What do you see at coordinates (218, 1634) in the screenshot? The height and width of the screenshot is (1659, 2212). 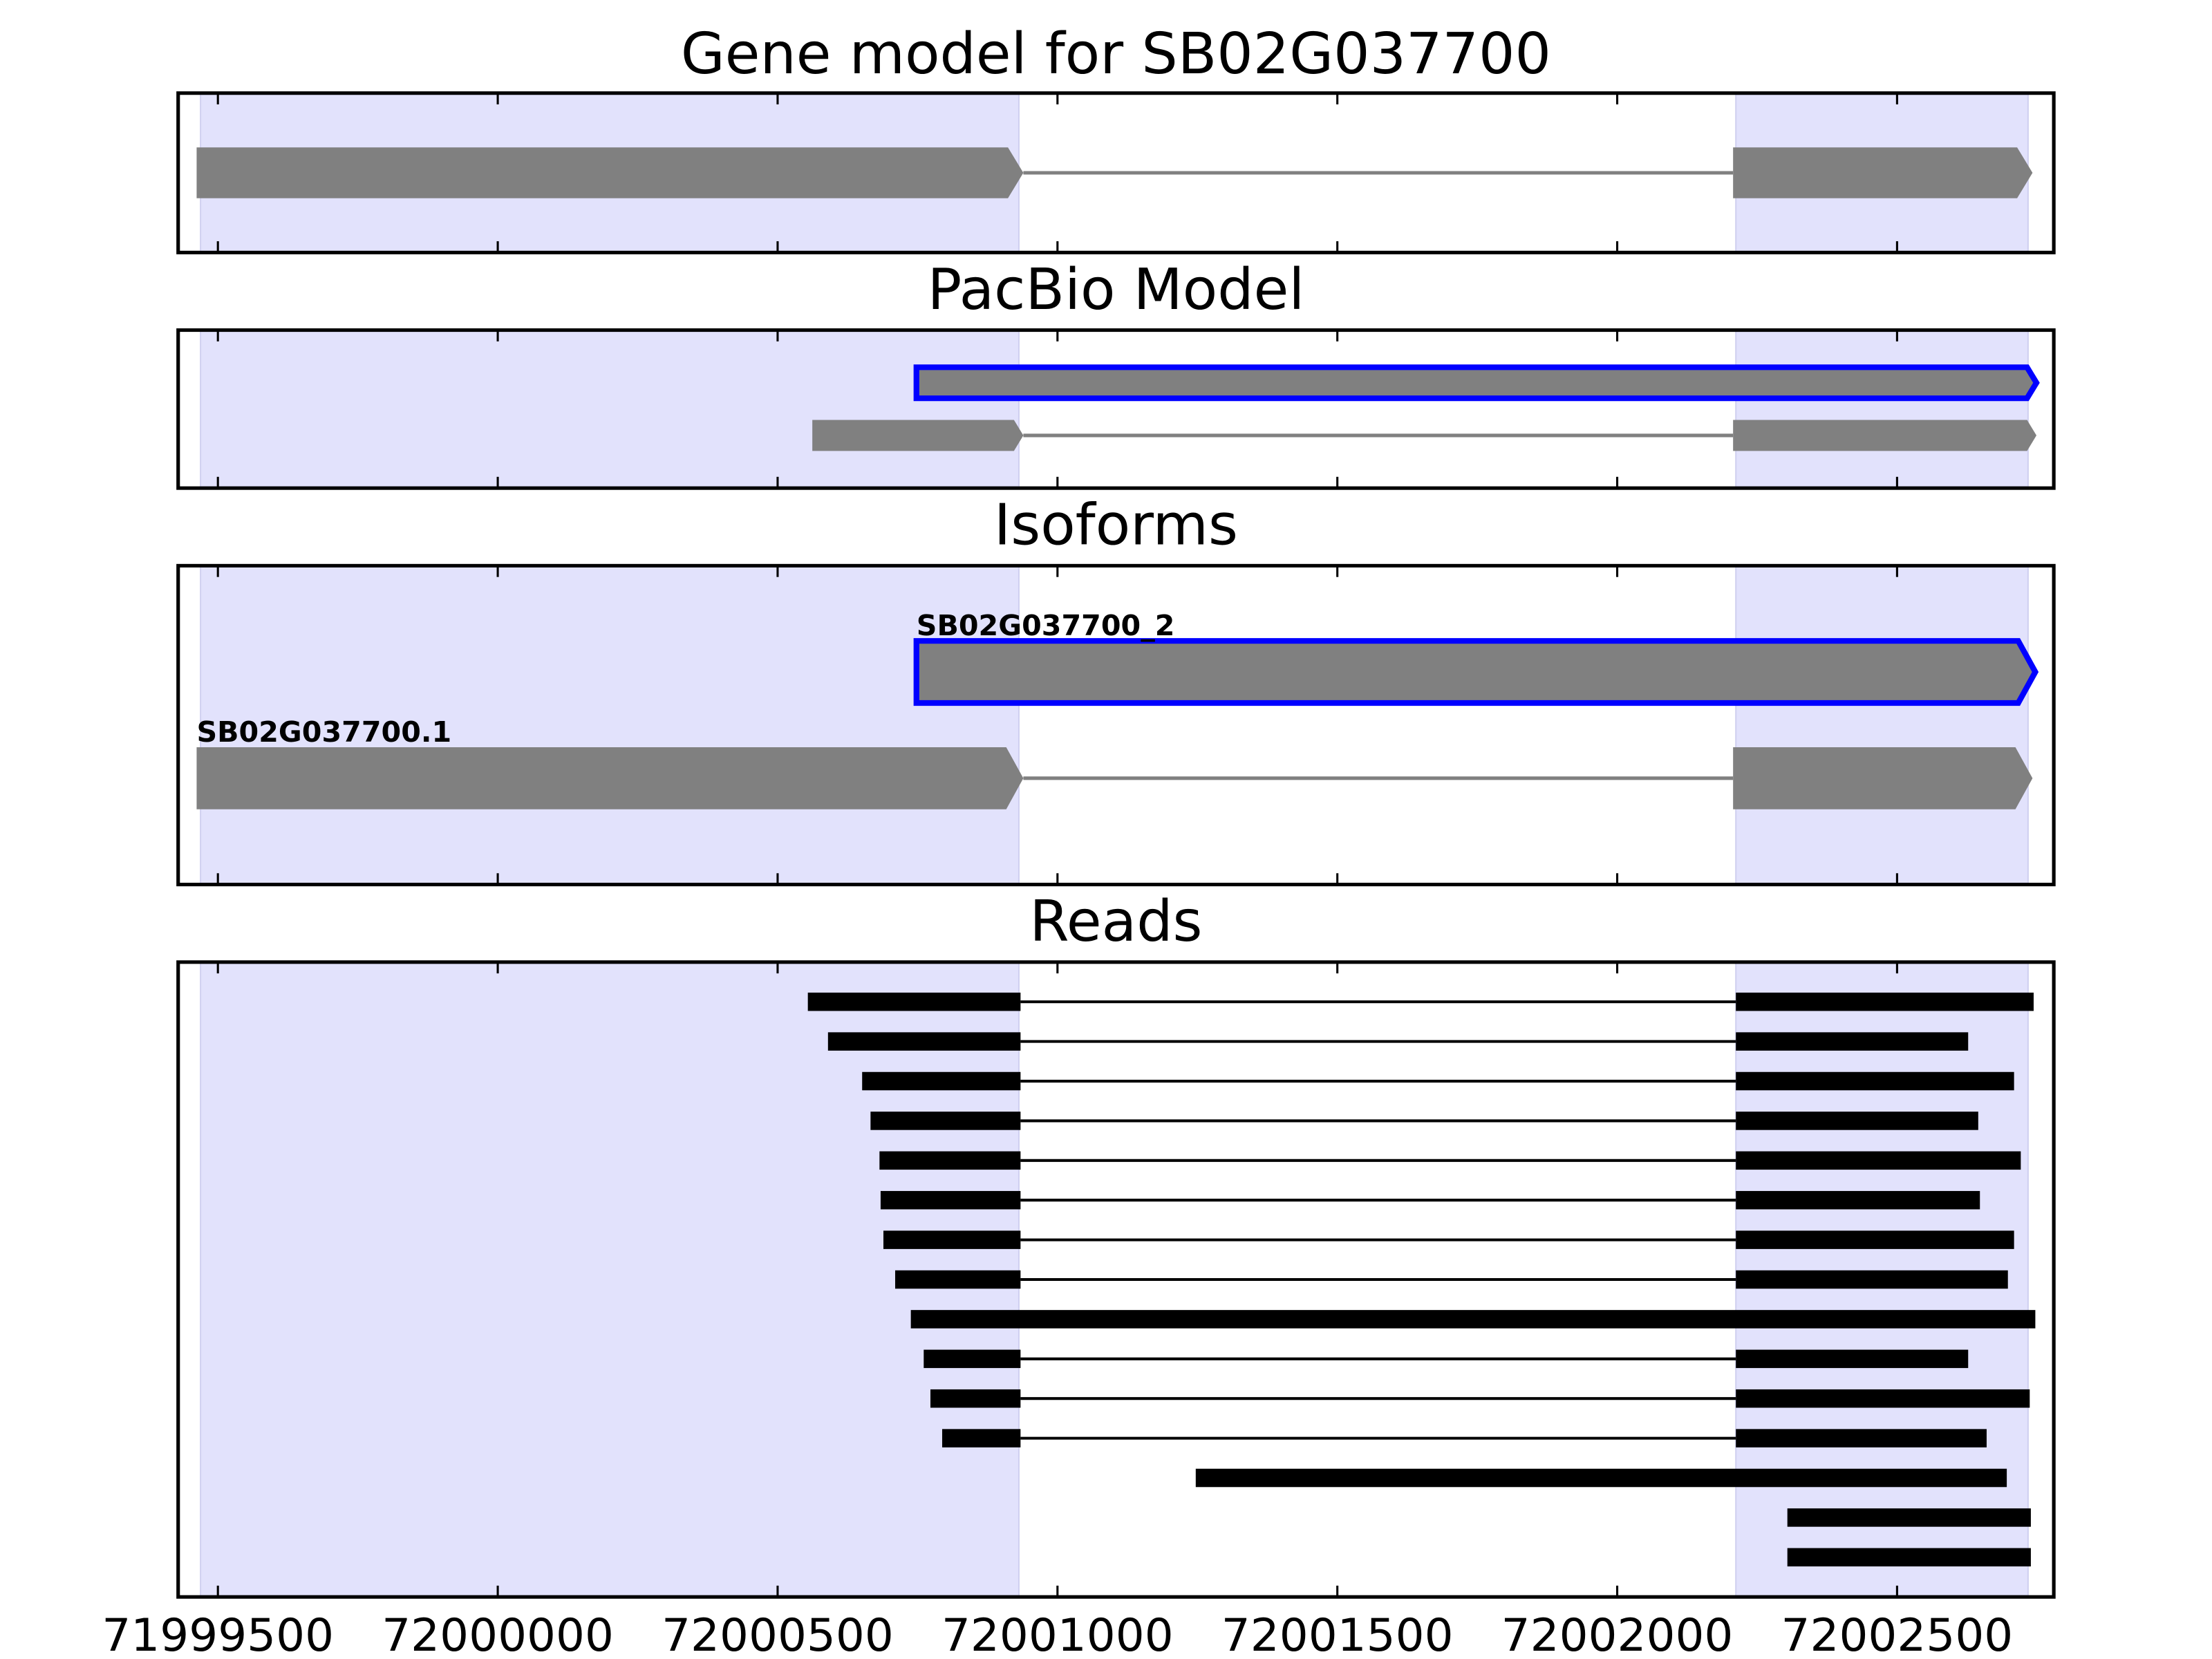 I see `x-tick-label: 71999500` at bounding box center [218, 1634].